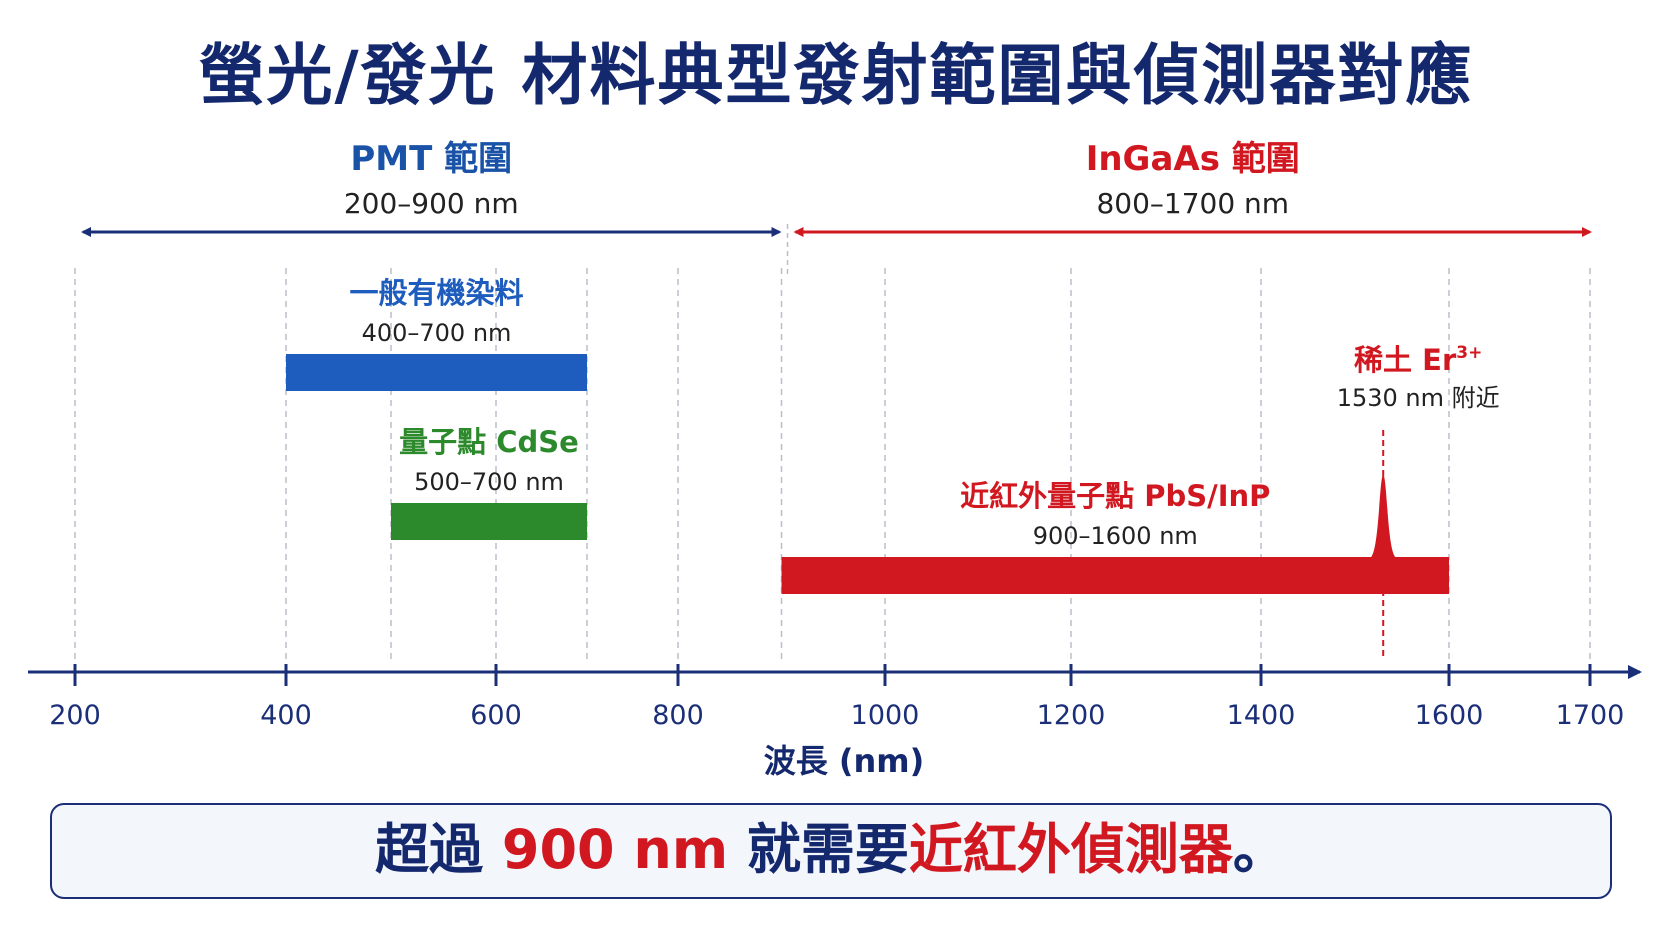 Image resolution: width=1672 pixels, height=941 pixels. Describe the element at coordinates (835, 722) in the screenshot. I see `x-axis: 200 400 600 800 1000 1200 1400 1600 1700 波長 (nm)` at that location.